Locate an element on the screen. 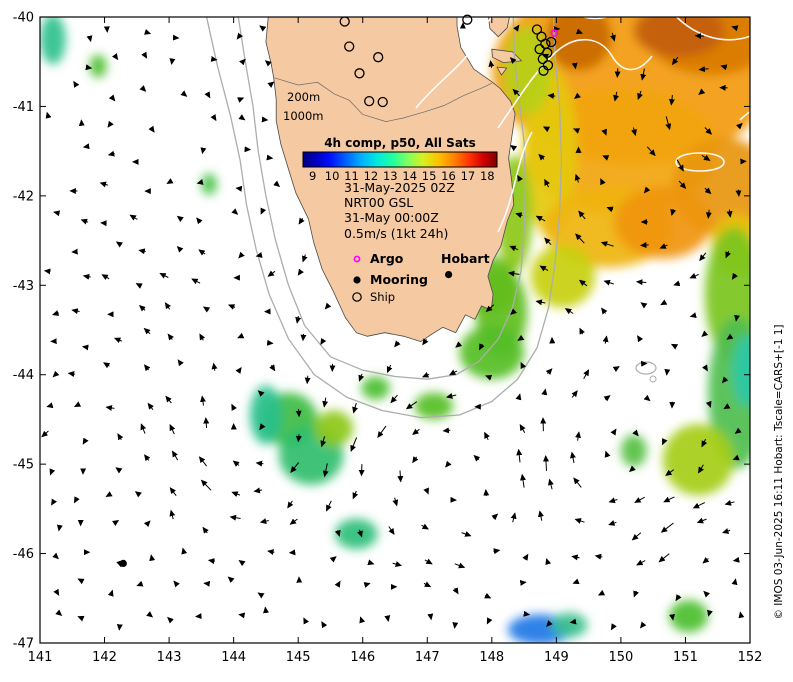 The image size is (793, 682). legend-label-mooring: Mooring is located at coordinates (399, 279).